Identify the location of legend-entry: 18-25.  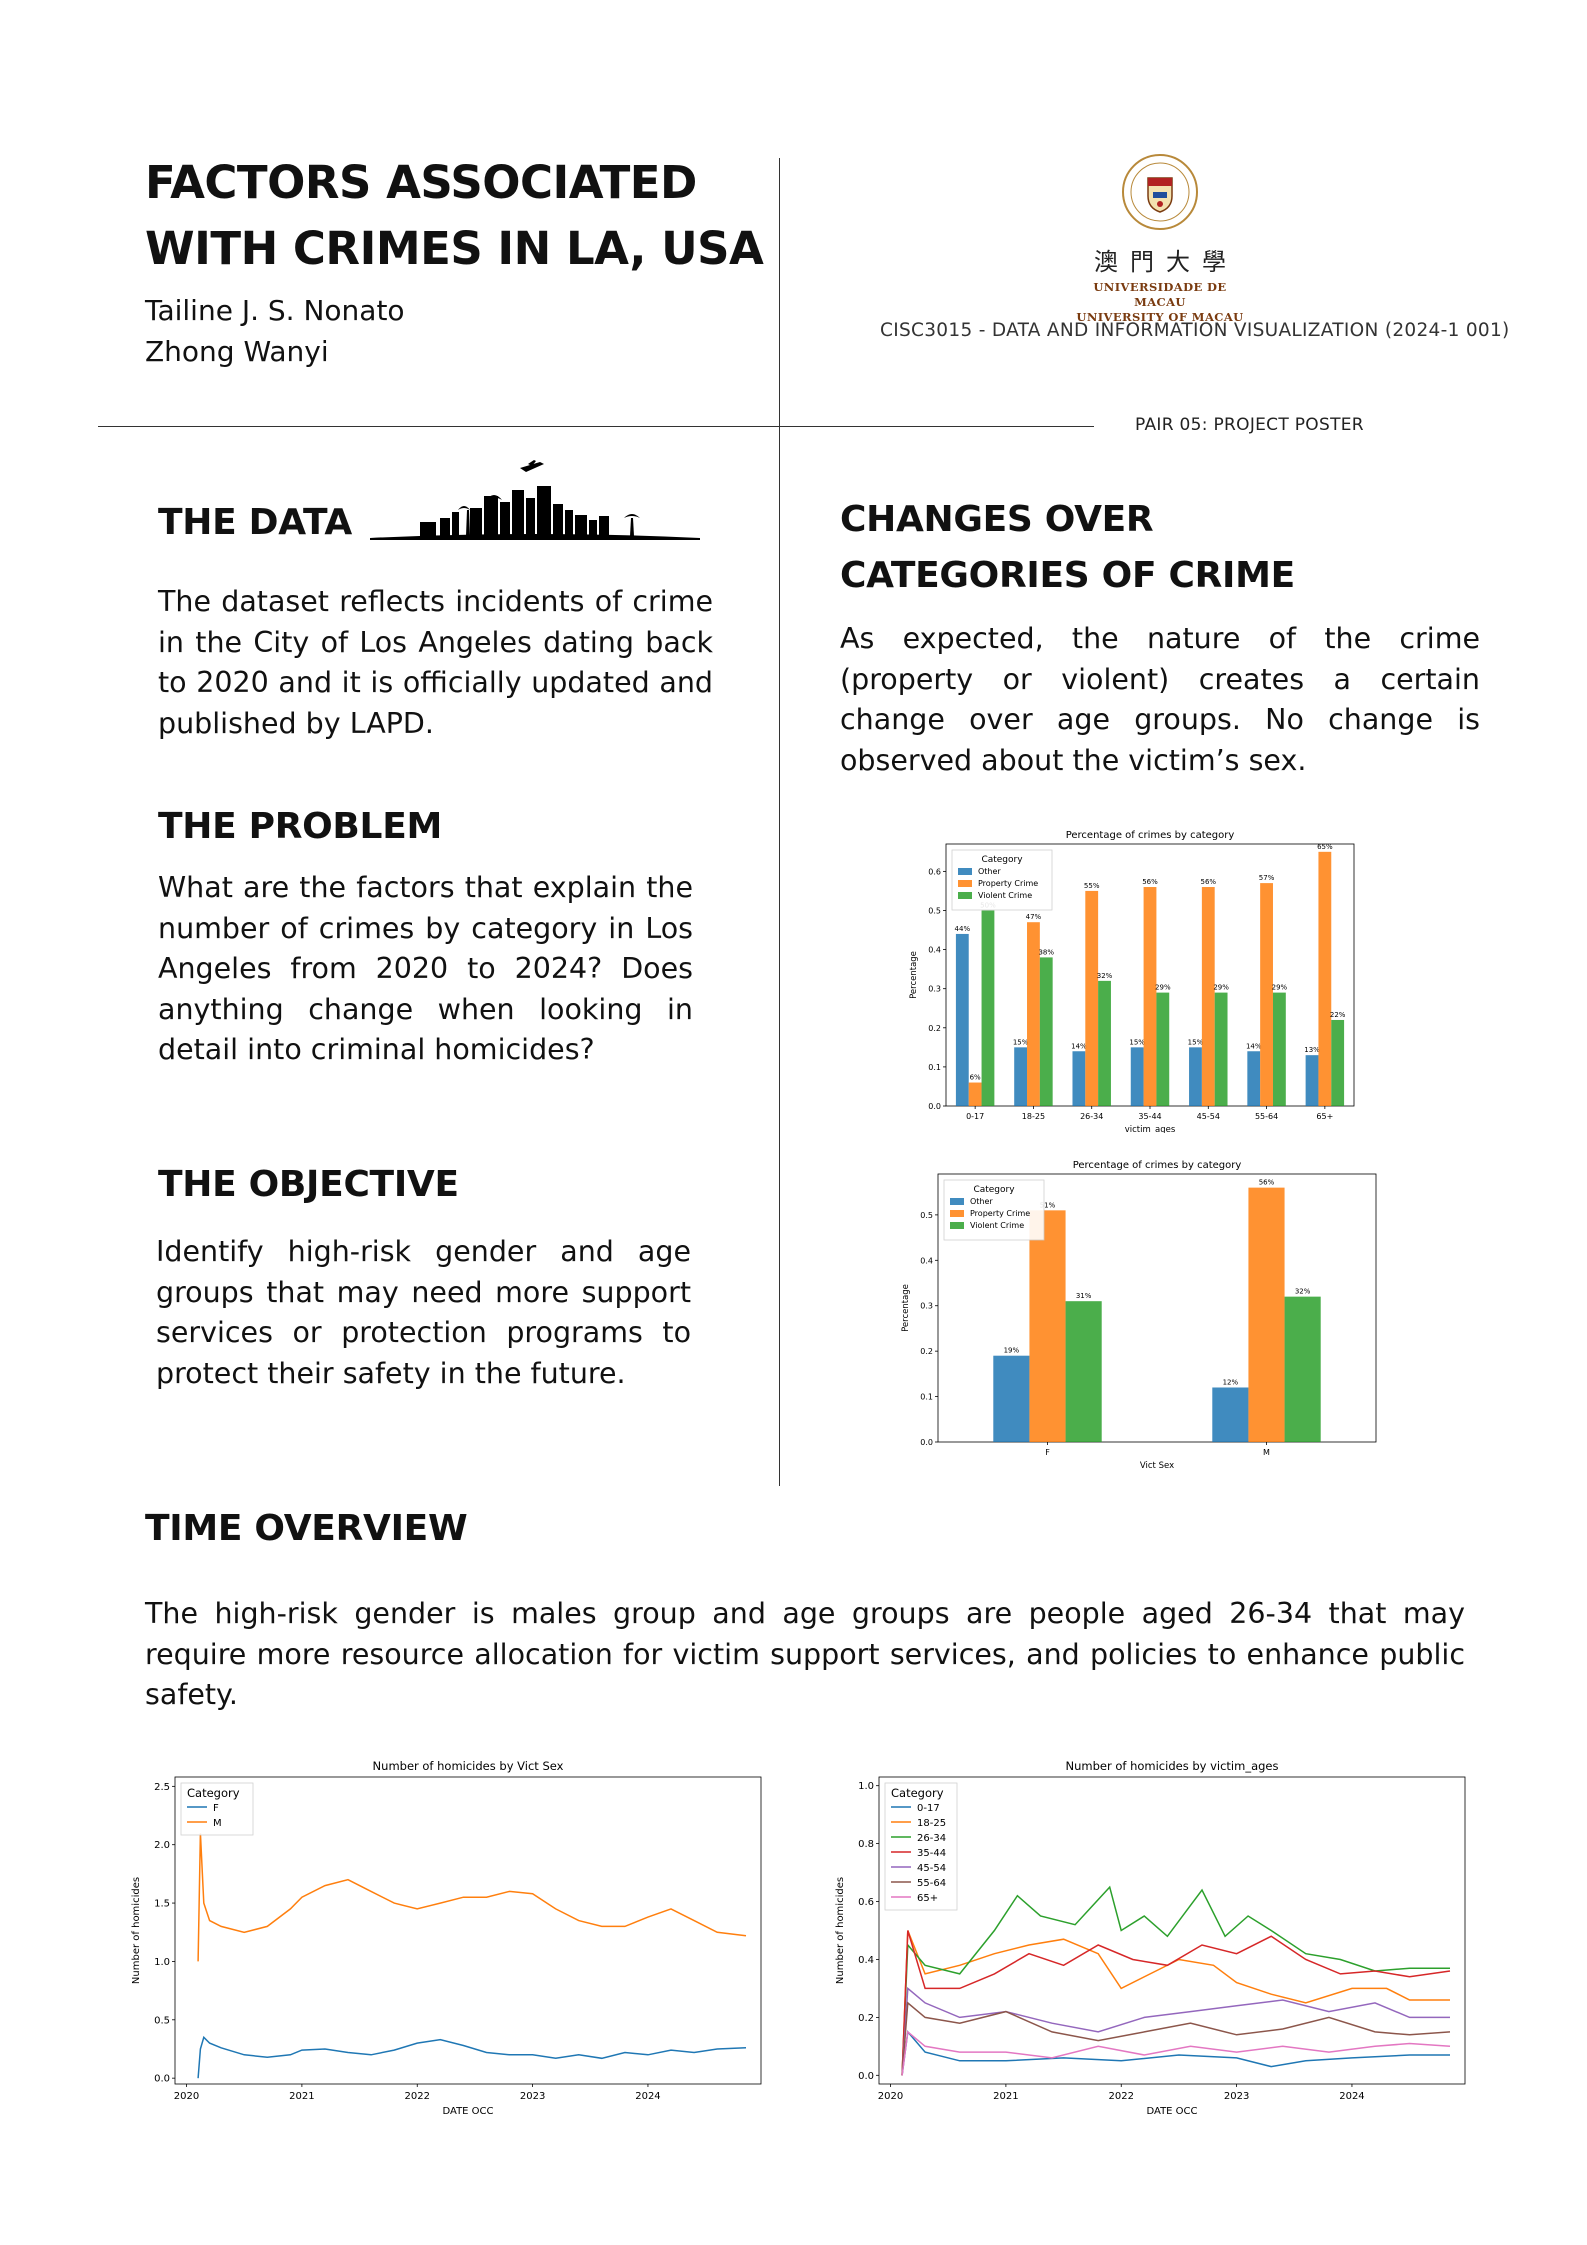
(931, 1823).